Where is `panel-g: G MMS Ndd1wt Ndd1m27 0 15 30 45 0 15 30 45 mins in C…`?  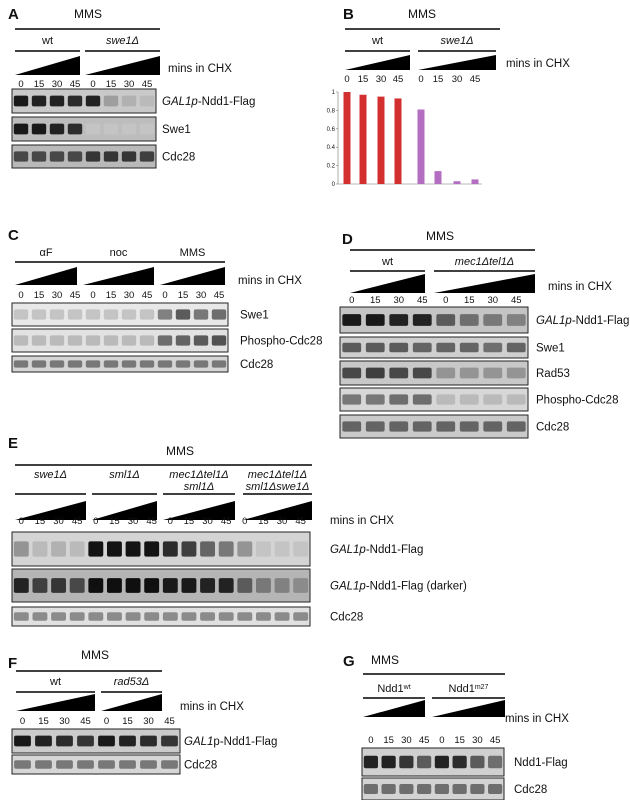
panel-g: G MMS Ndd1wt Ndd1m27 0 15 30 45 0 15 30 45 mins in C… is located at coordinates (456, 726).